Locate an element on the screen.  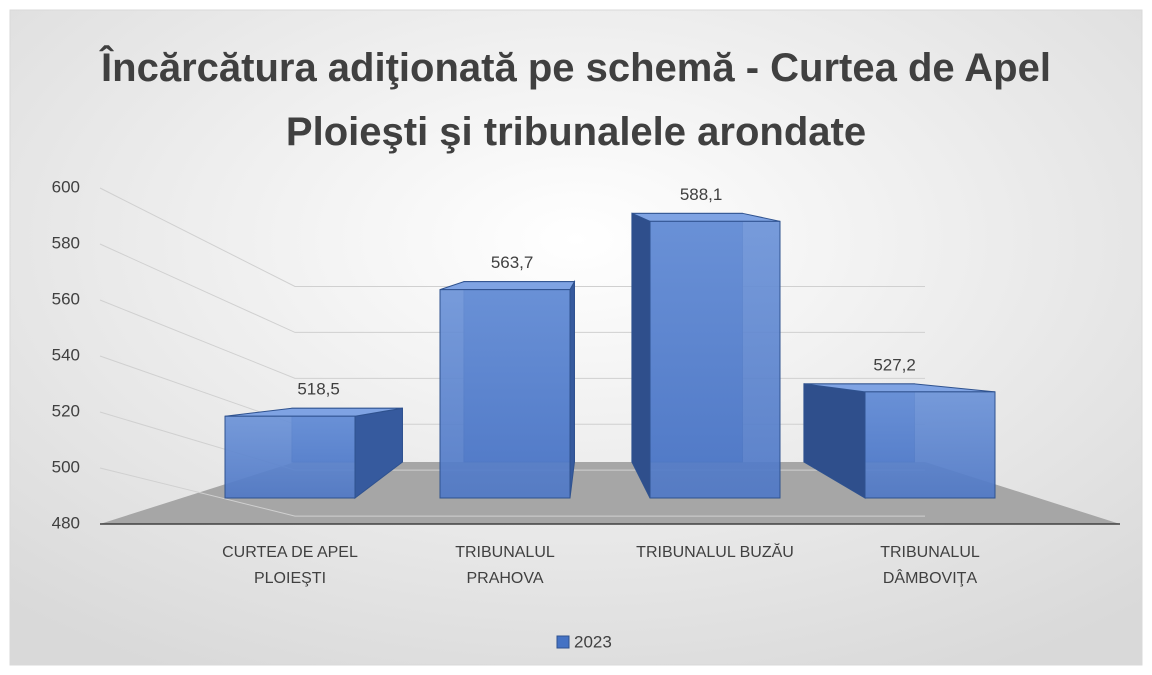
x-tick-label: TRIBUNALUL PRAHOVA is located at coordinates (505, 565).